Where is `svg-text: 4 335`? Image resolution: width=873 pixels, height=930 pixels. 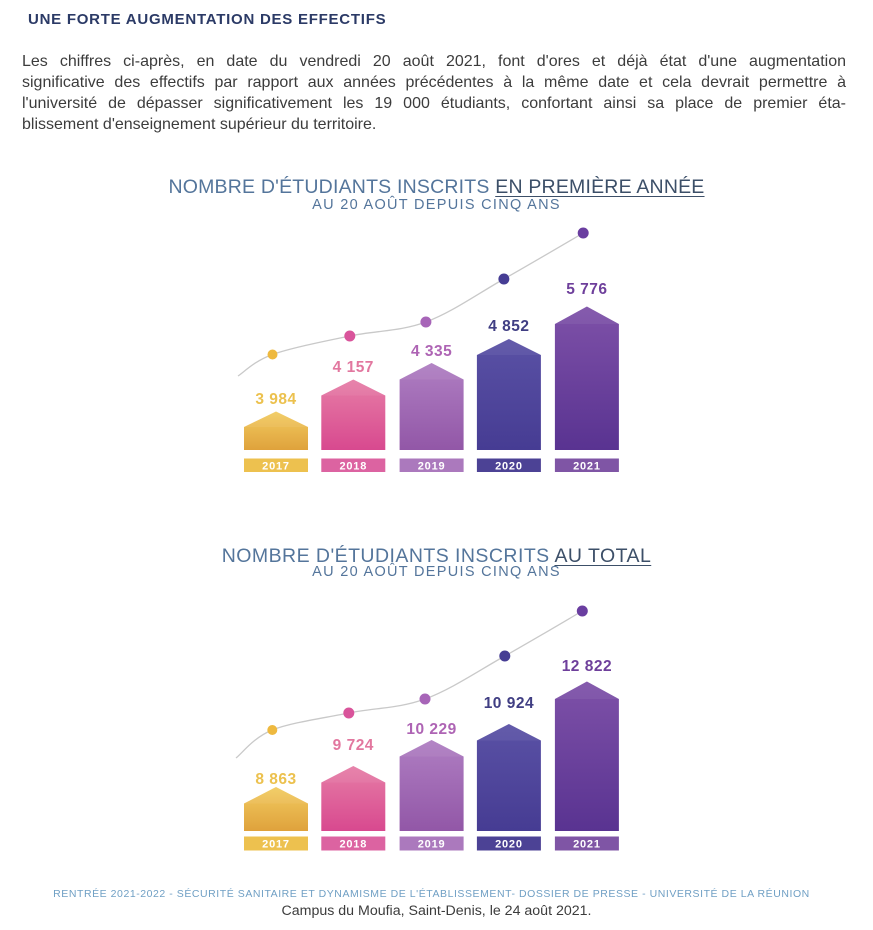 svg-text: 4 335 is located at coordinates (431, 351).